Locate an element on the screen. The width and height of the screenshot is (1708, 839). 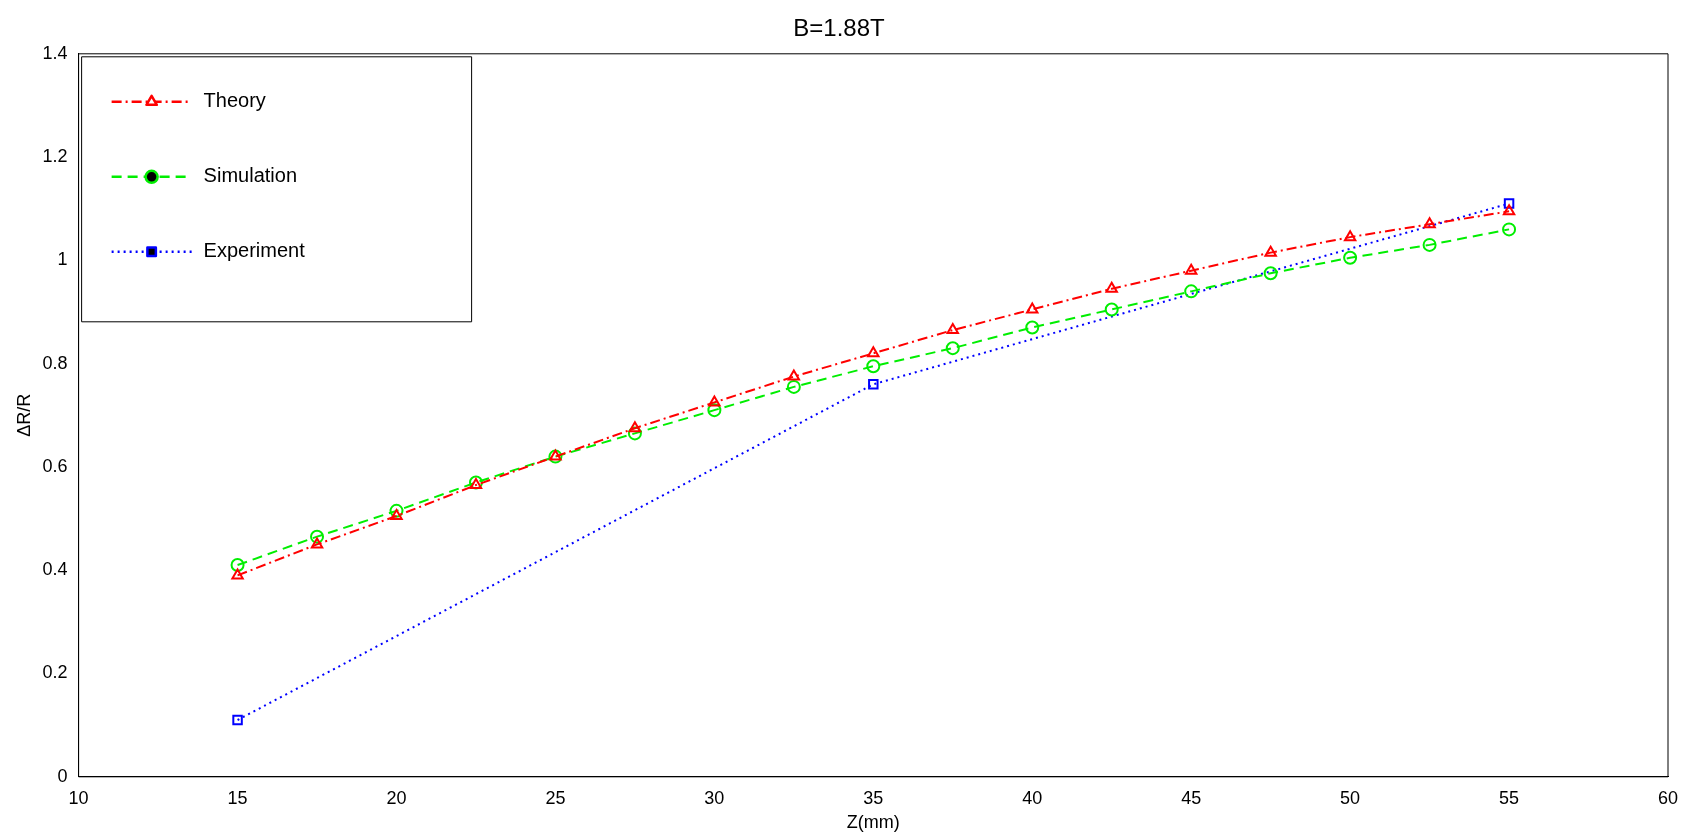
x-tick-label: 40 is located at coordinates (1032, 797).